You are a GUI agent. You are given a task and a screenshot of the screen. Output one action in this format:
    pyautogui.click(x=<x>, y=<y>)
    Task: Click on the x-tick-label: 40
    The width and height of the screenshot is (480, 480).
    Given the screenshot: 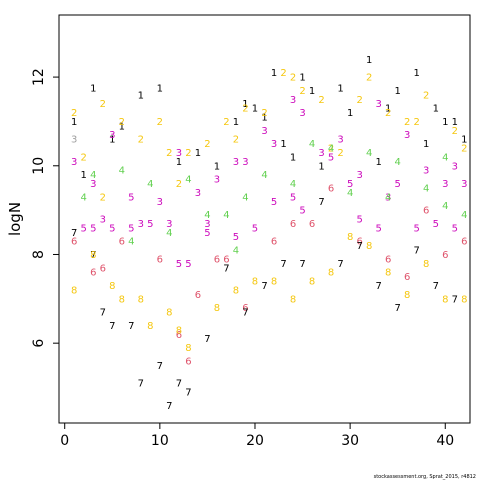 What is the action you would take?
    pyautogui.click(x=445, y=441)
    